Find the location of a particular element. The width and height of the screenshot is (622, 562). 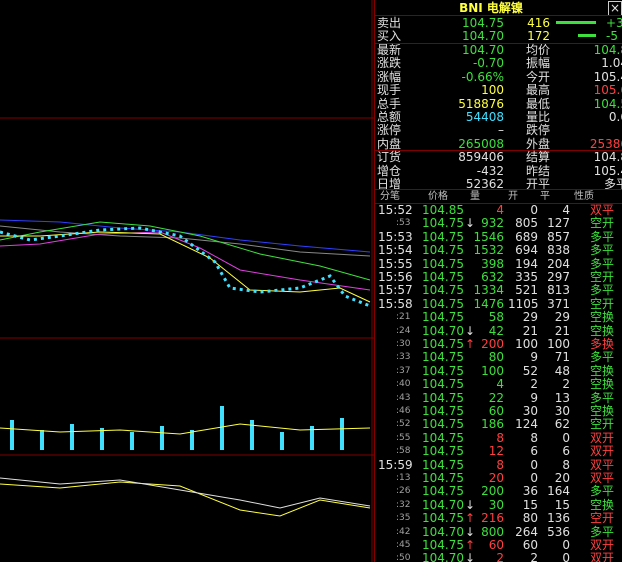

tick-volume: 200 is located at coordinates (492, 344).